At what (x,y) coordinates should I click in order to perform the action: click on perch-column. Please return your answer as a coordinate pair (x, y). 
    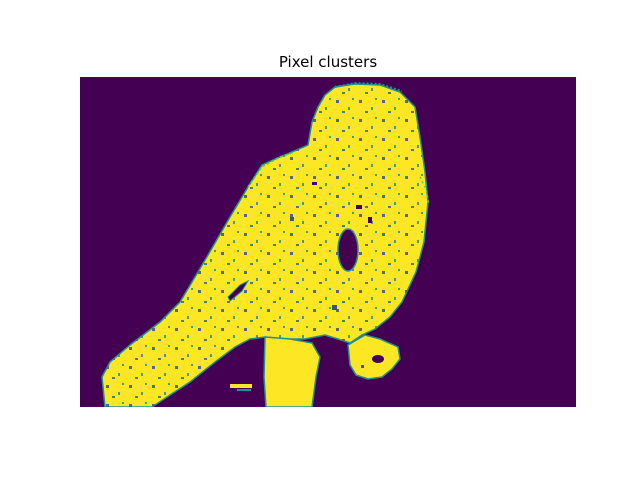
    Looking at the image, I should click on (292, 371).